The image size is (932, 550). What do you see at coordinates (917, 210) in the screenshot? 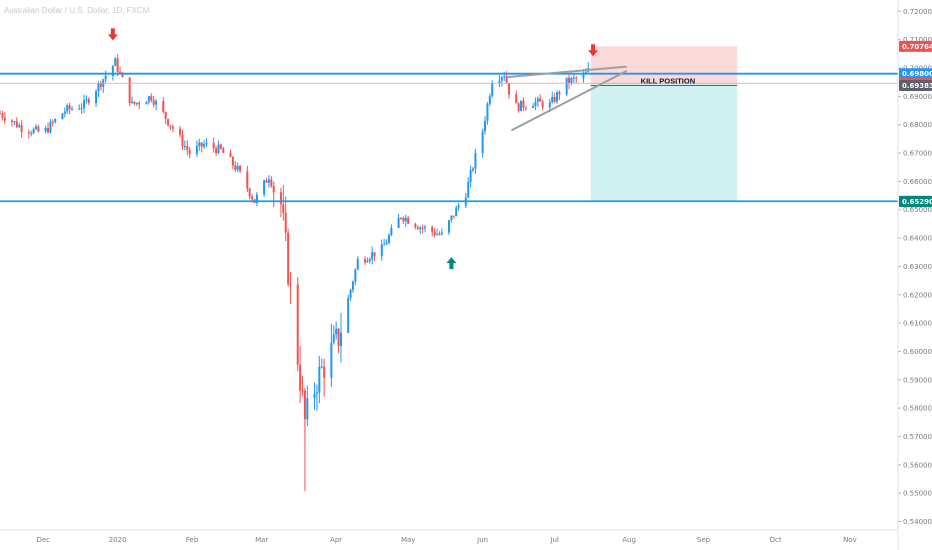
I see `y-tick-label: 0.65000` at bounding box center [917, 210].